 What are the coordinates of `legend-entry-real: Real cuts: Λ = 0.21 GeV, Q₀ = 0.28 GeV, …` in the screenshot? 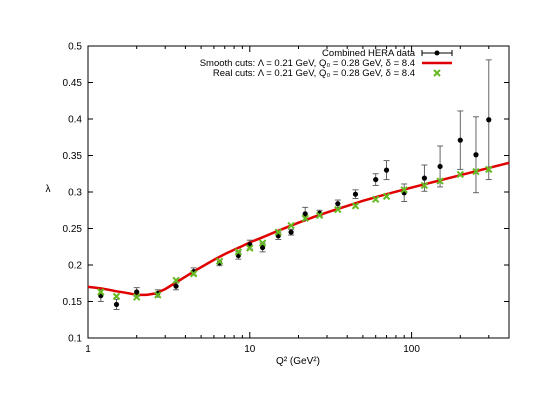 It's located at (314, 73).